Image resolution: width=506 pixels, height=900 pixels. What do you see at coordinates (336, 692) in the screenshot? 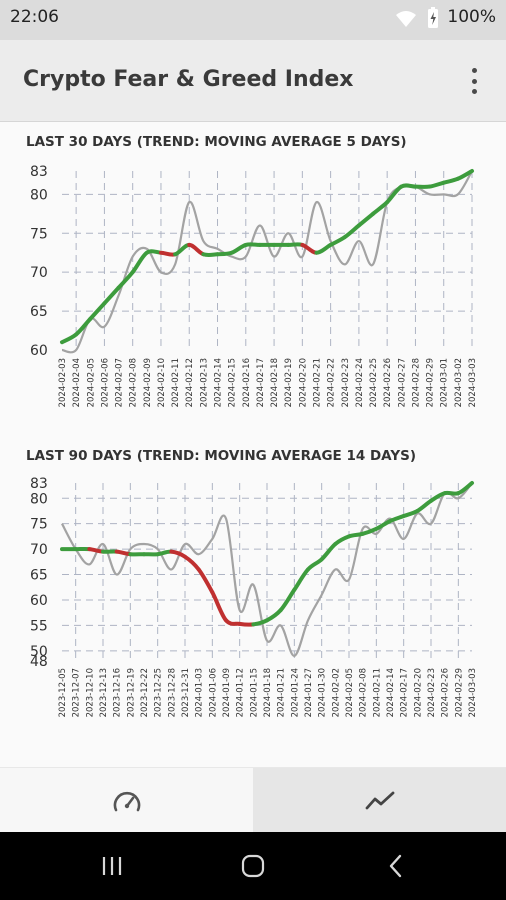
I see `x-tick-label: 2024-02-02` at bounding box center [336, 692].